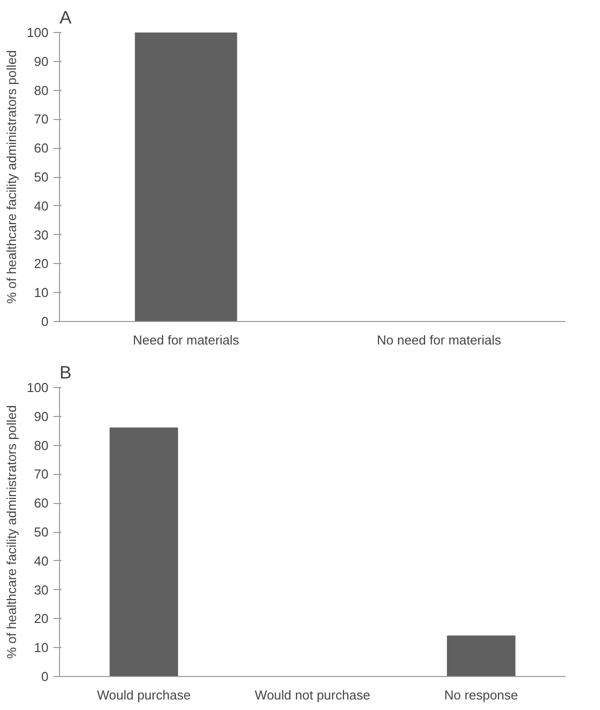  I want to click on x-tick-label: Would not purchase, so click(312, 695).